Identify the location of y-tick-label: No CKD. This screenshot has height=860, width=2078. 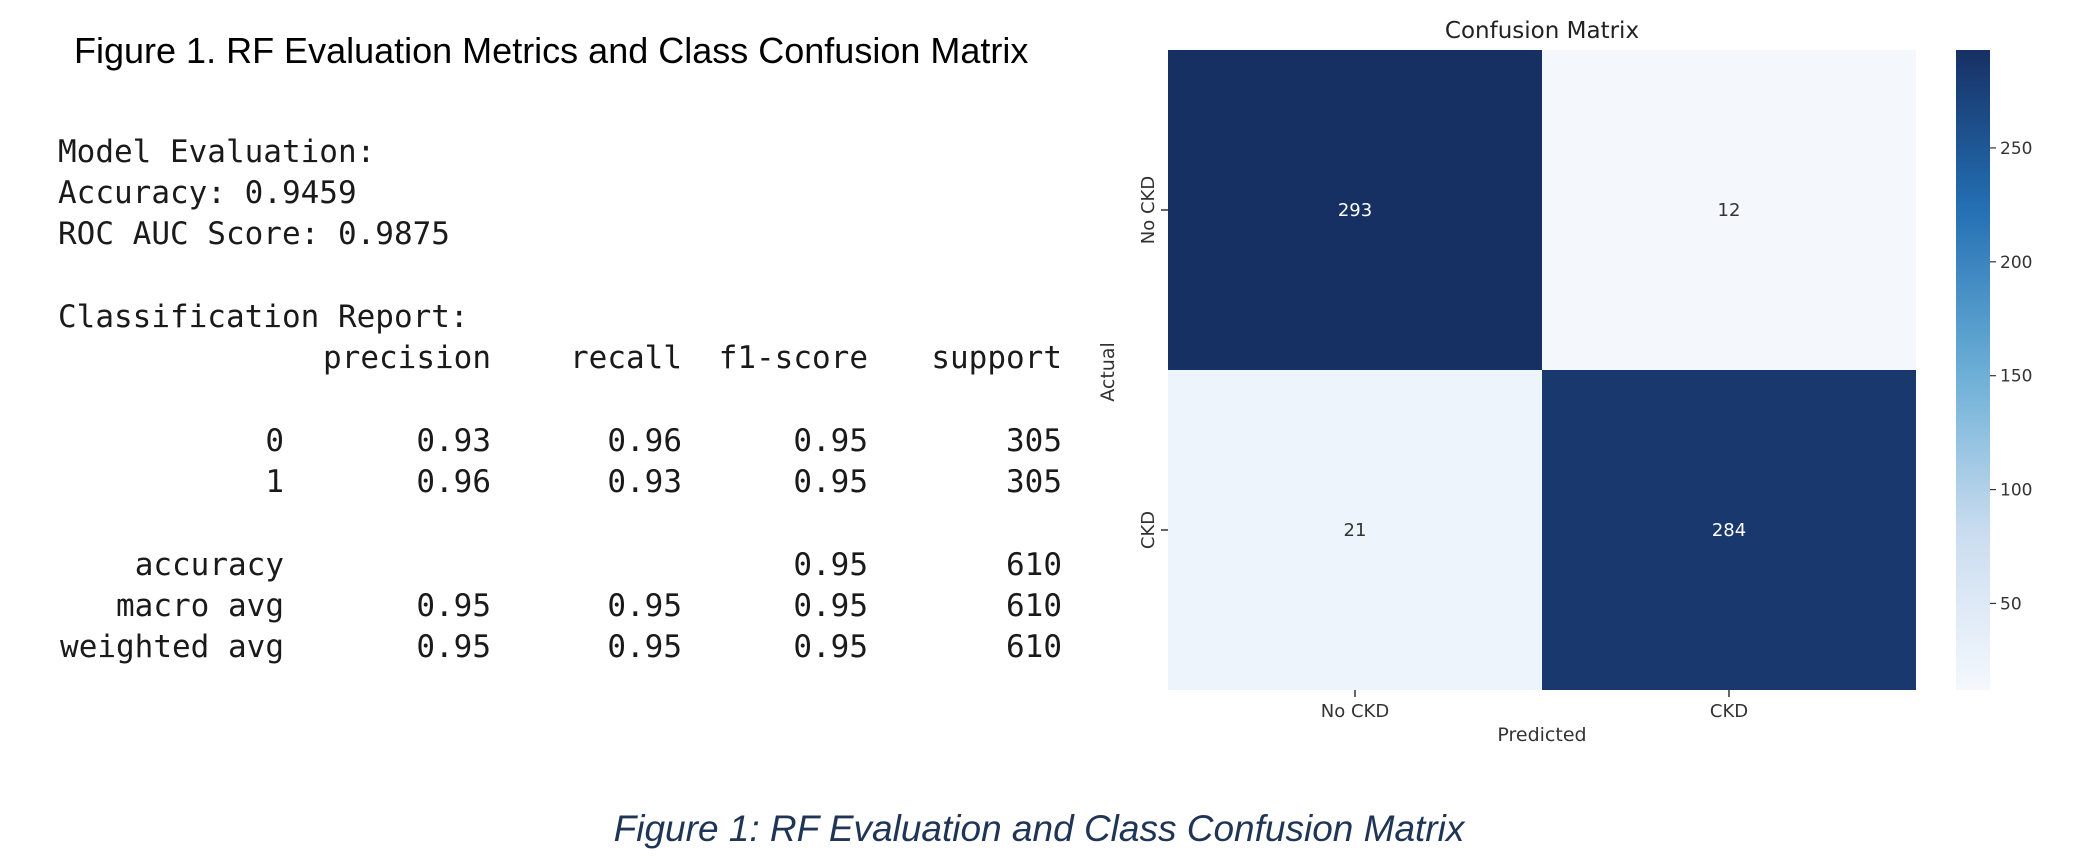
(1148, 210).